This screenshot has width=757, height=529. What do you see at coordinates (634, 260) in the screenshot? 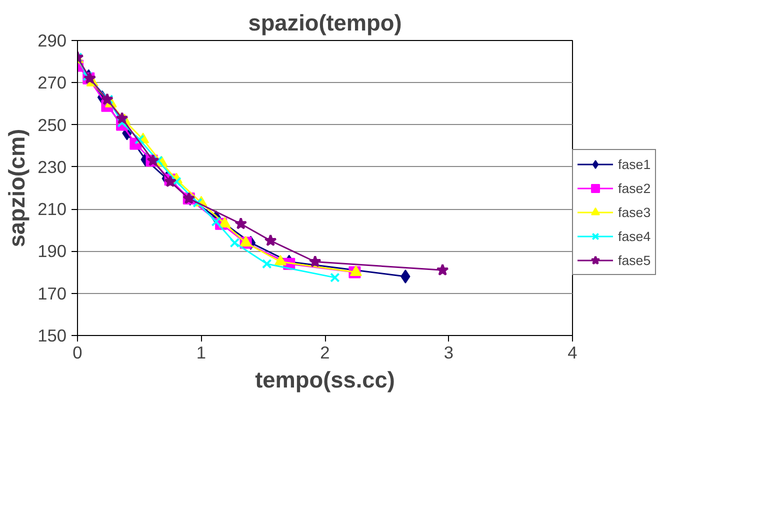
I see `legend-label: fase5` at bounding box center [634, 260].